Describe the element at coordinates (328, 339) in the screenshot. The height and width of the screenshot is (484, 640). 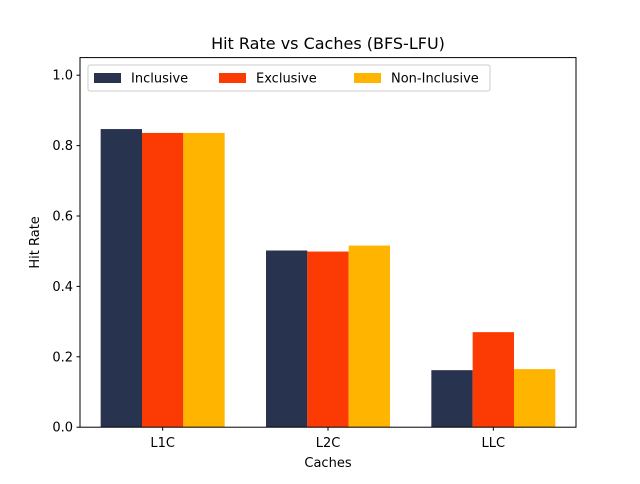
I see `bar-exclusive-l2c` at that location.